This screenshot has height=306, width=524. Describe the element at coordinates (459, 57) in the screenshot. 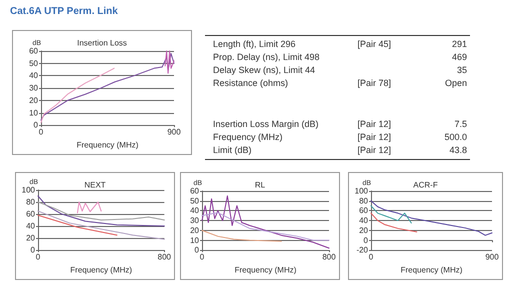

I see `text: 469` at that location.